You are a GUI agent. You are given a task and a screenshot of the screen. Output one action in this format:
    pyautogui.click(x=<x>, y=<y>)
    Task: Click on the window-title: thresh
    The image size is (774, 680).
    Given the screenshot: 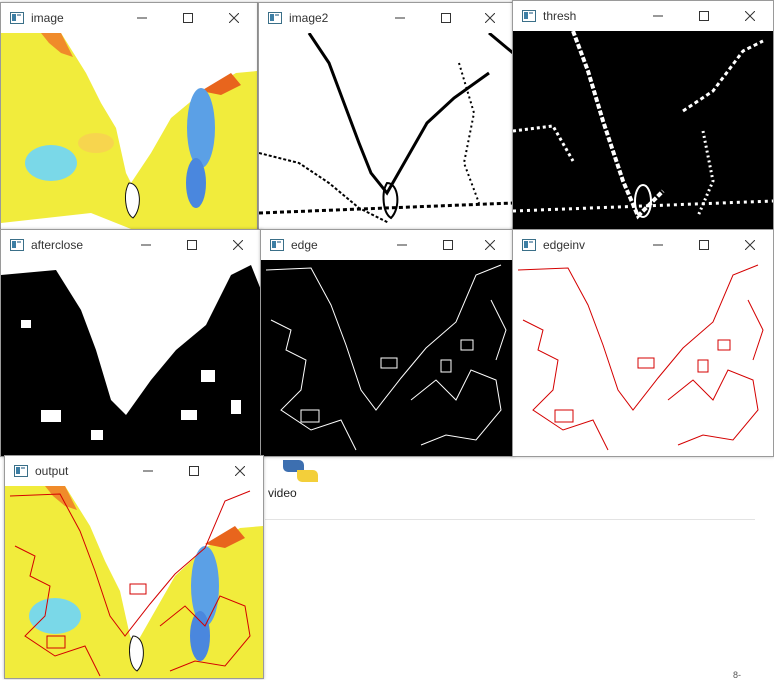 What is the action you would take?
    pyautogui.click(x=560, y=16)
    